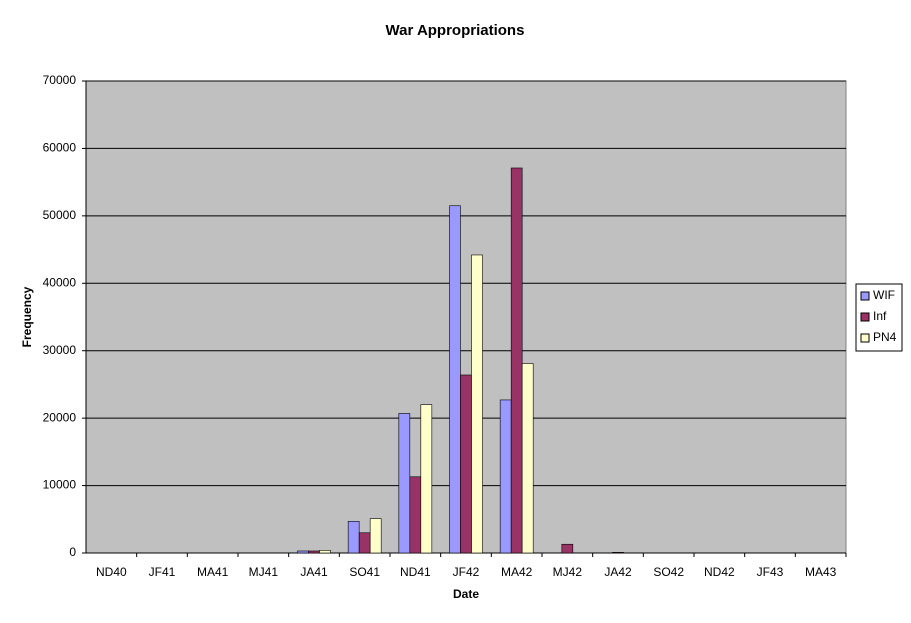  Describe the element at coordinates (618, 572) in the screenshot. I see `x-tick-label: JA42` at that location.